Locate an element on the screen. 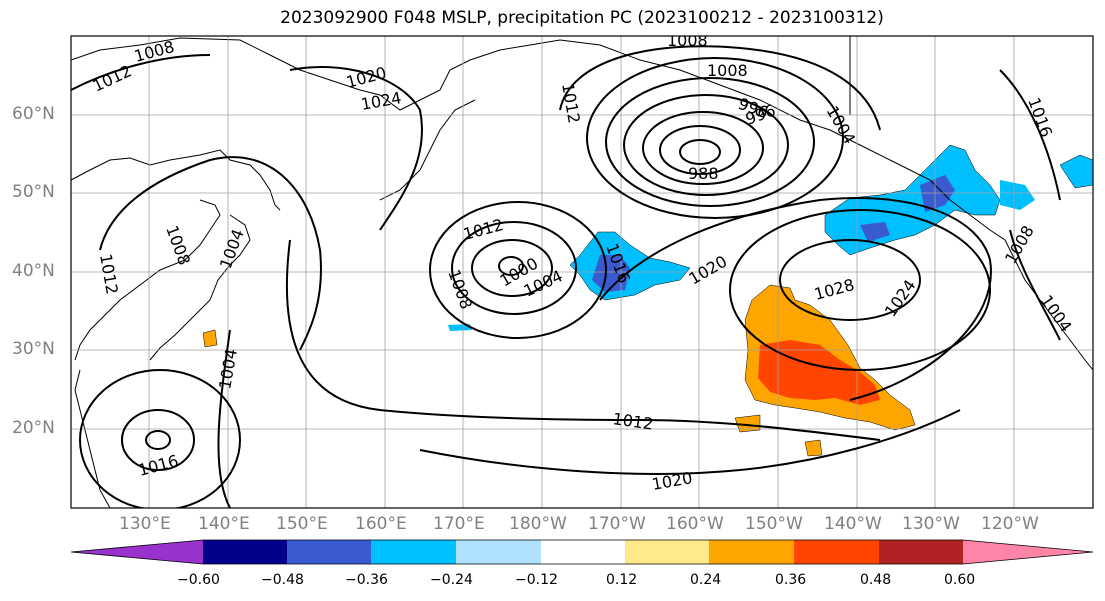 The height and width of the screenshot is (601, 1105). lat-label: 50°N is located at coordinates (33, 192).